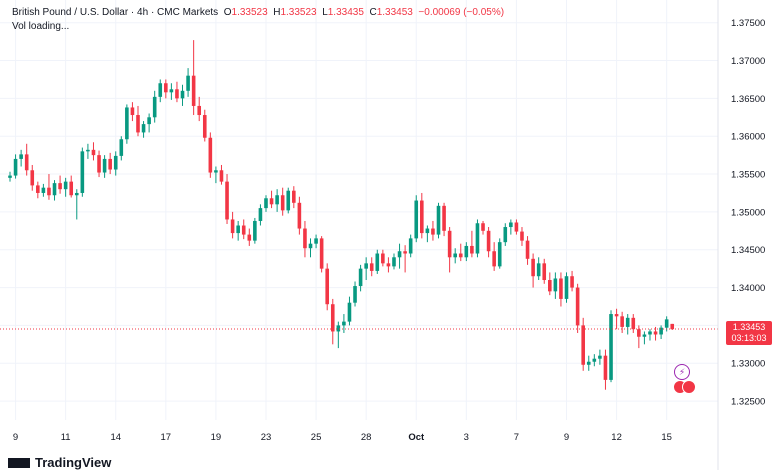  Describe the element at coordinates (316, 437) in the screenshot. I see `x-tick-label: 25` at that location.